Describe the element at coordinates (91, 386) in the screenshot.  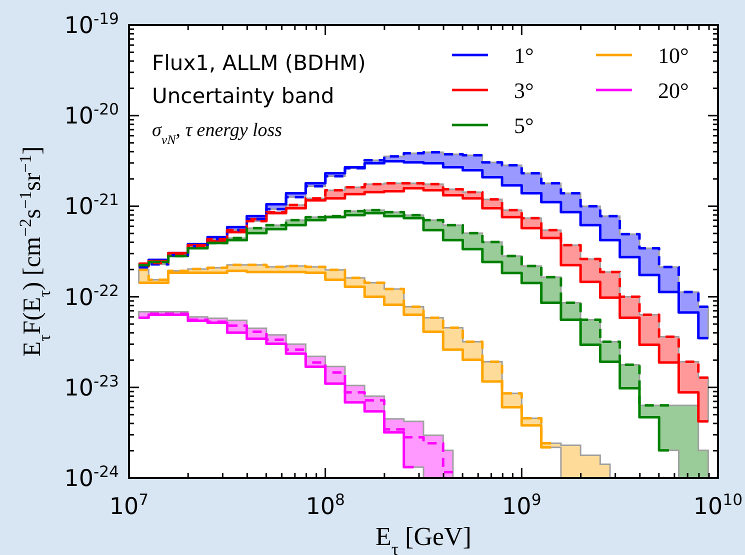
I see `y-tick-label: 10$^{-23}$` at that location.